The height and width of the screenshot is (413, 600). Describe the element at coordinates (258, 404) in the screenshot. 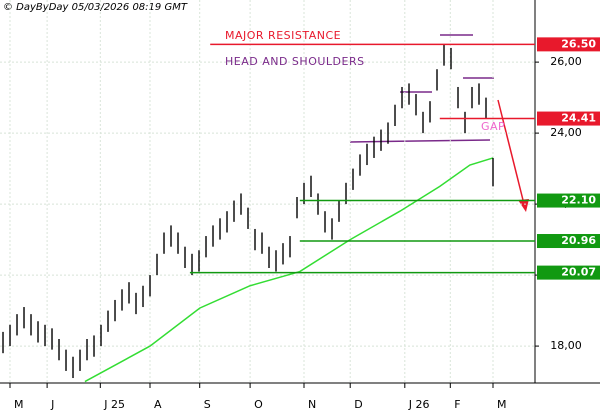

I see `x-tick-label: O` at that location.